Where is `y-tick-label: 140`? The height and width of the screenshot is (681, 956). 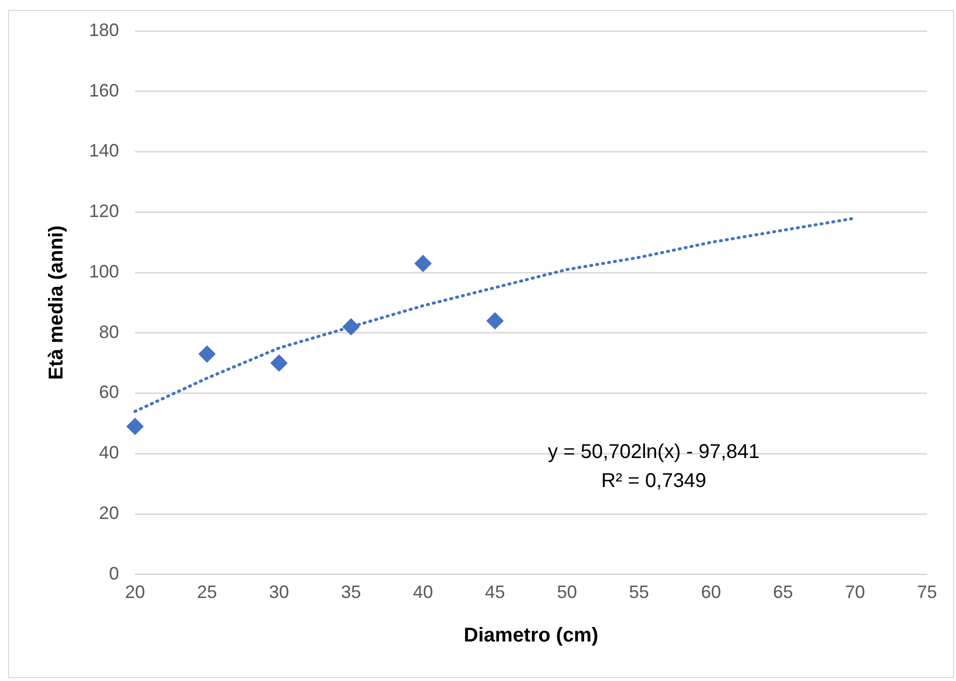
y-tick-label: 140 is located at coordinates (104, 150).